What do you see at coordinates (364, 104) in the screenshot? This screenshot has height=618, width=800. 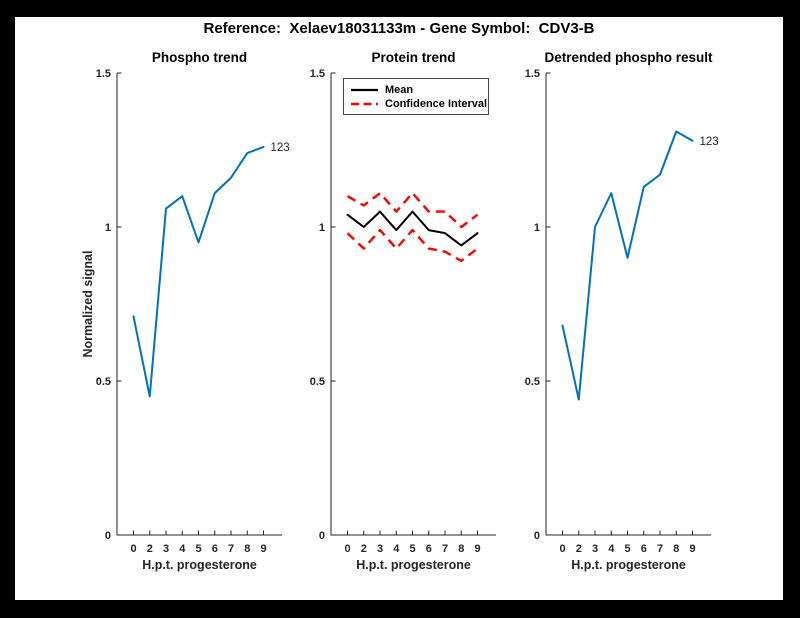 I see `legend-ci-line-sample` at bounding box center [364, 104].